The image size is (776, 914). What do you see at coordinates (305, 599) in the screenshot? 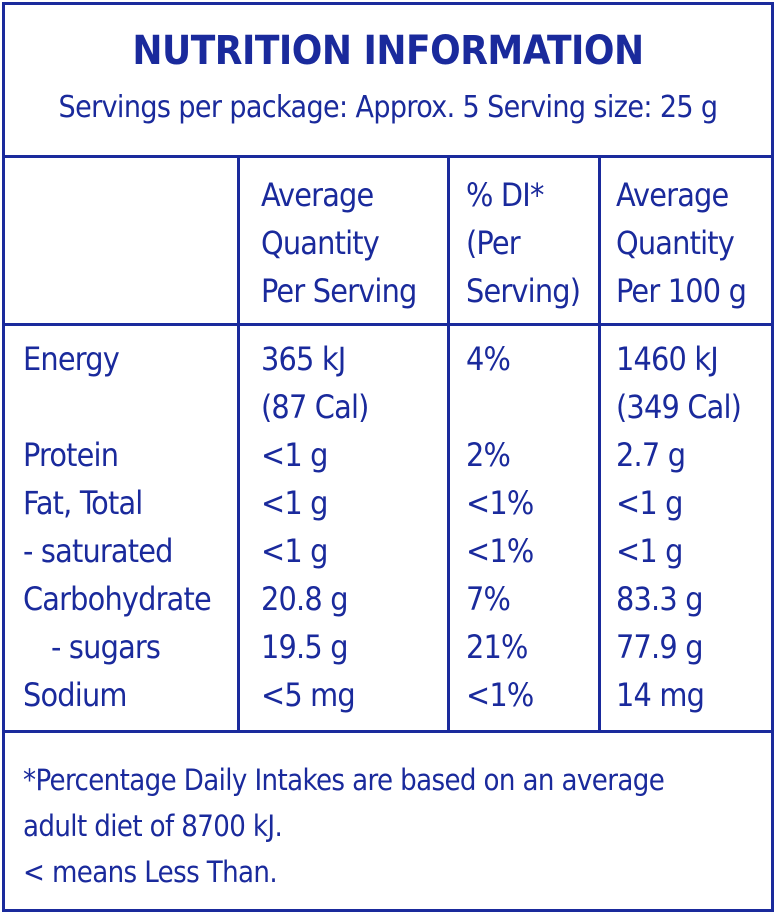
I see `carbohydrate-per-serving: 20.8 g` at bounding box center [305, 599].